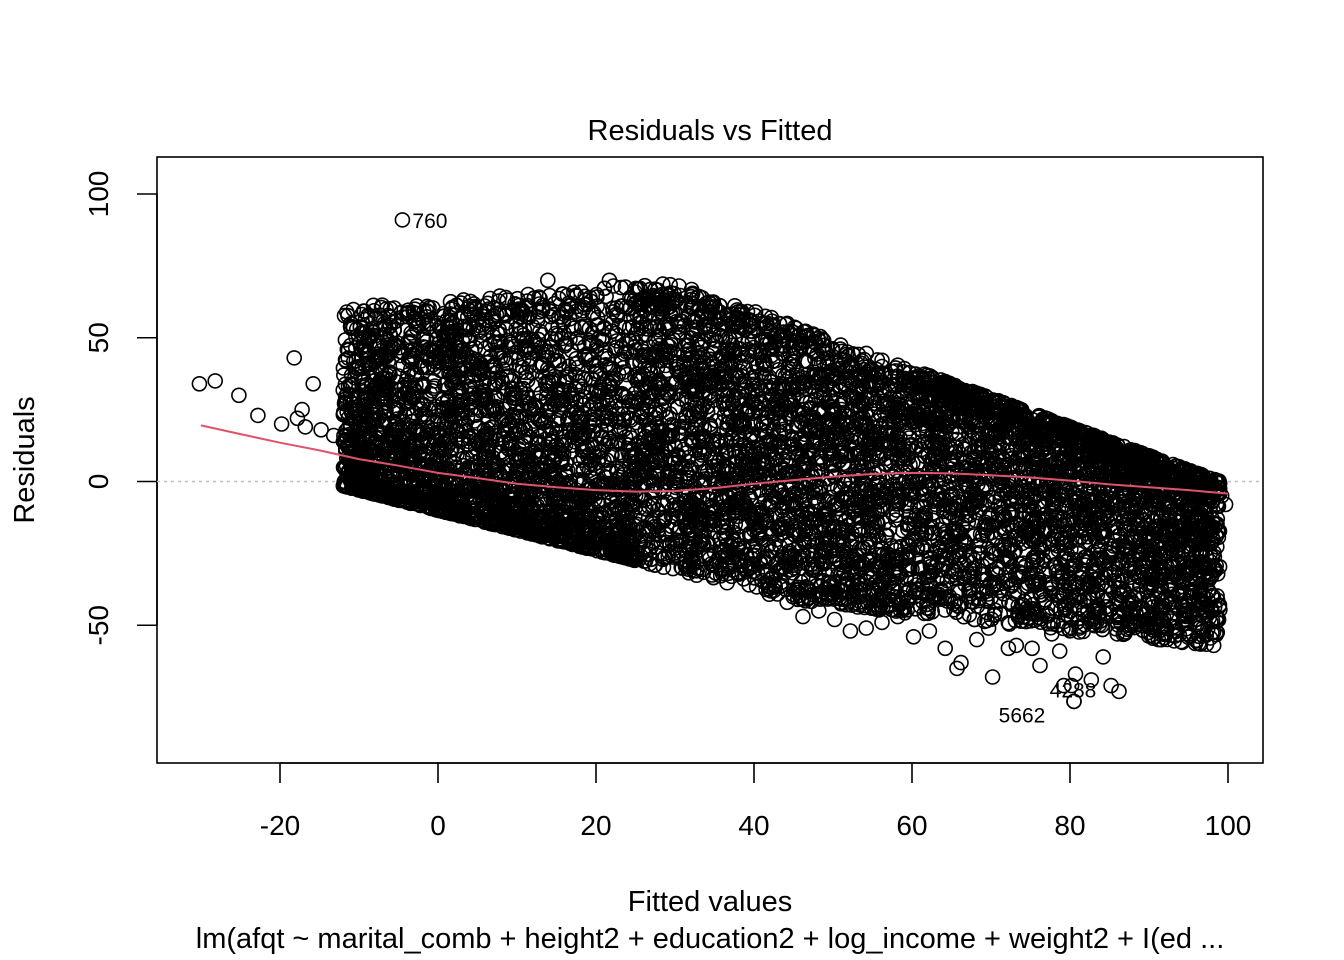  Describe the element at coordinates (438, 825) in the screenshot. I see `x-tick-label: 0` at that location.